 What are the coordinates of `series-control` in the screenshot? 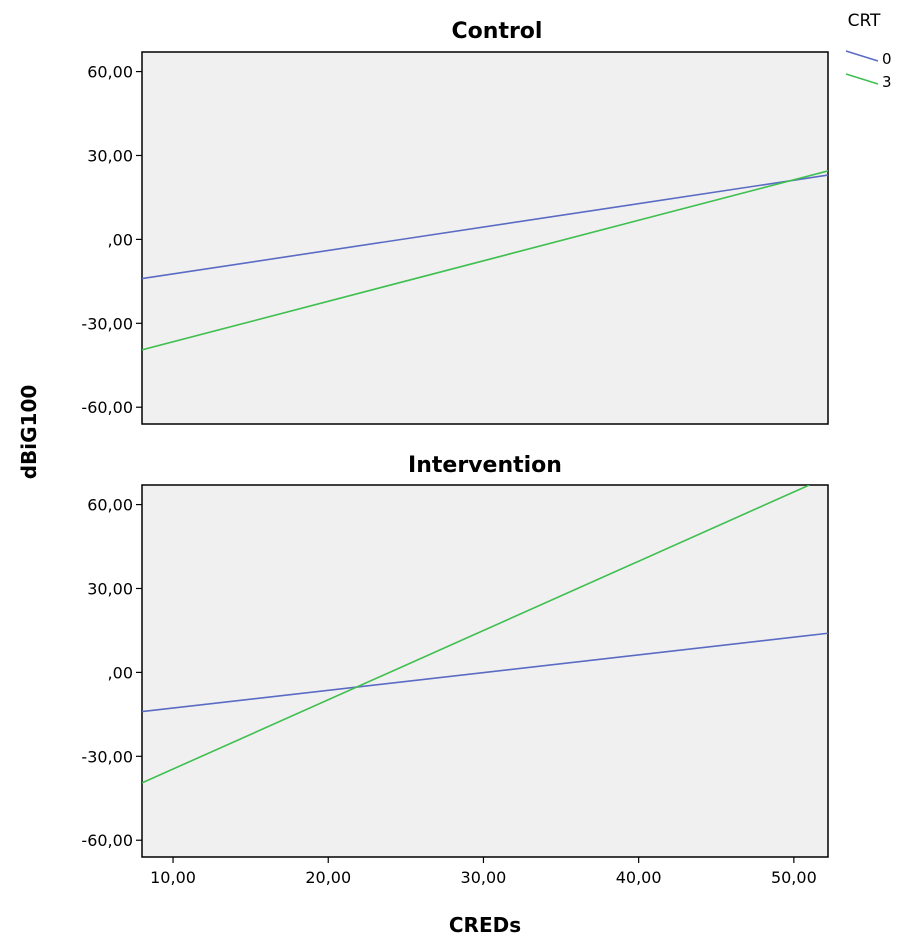 It's located at (485, 260).